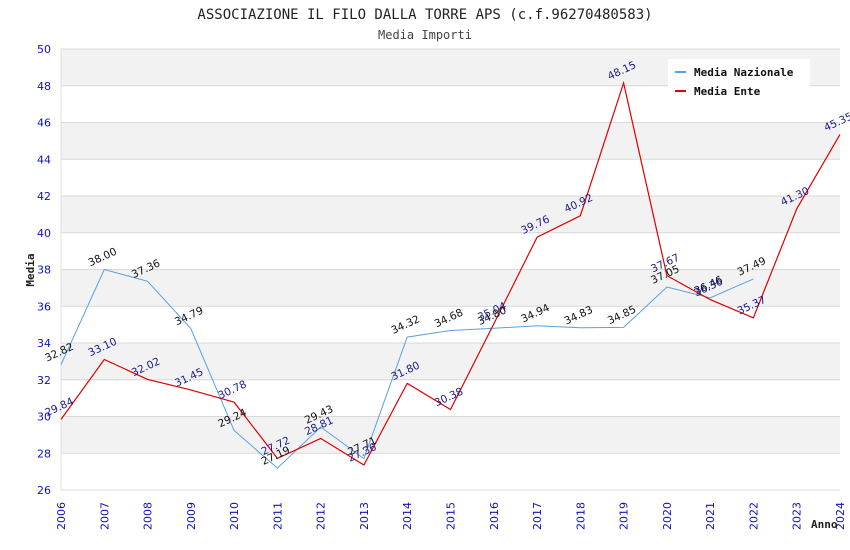 The height and width of the screenshot is (550, 850). I want to click on data-label: 34.83, so click(578, 316).